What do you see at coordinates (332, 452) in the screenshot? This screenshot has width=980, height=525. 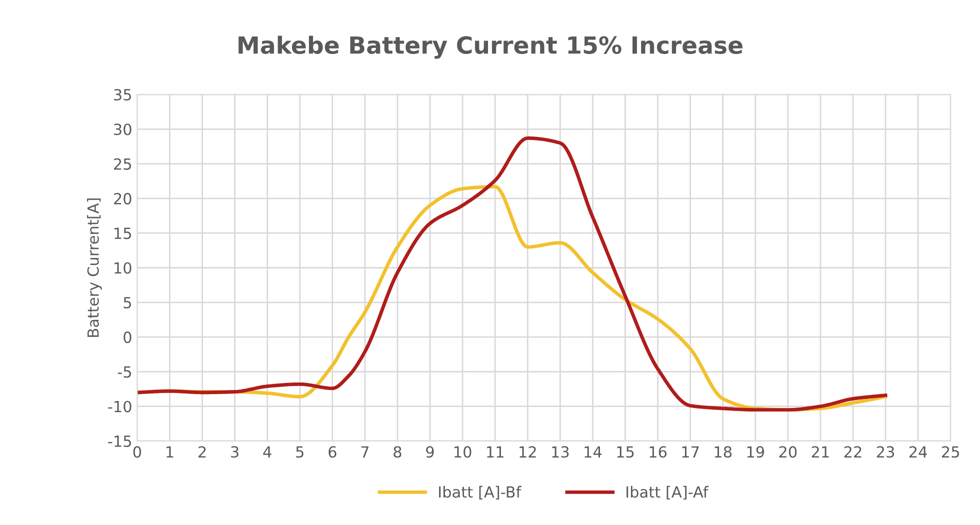 I see `x-tick-label: 6` at bounding box center [332, 452].